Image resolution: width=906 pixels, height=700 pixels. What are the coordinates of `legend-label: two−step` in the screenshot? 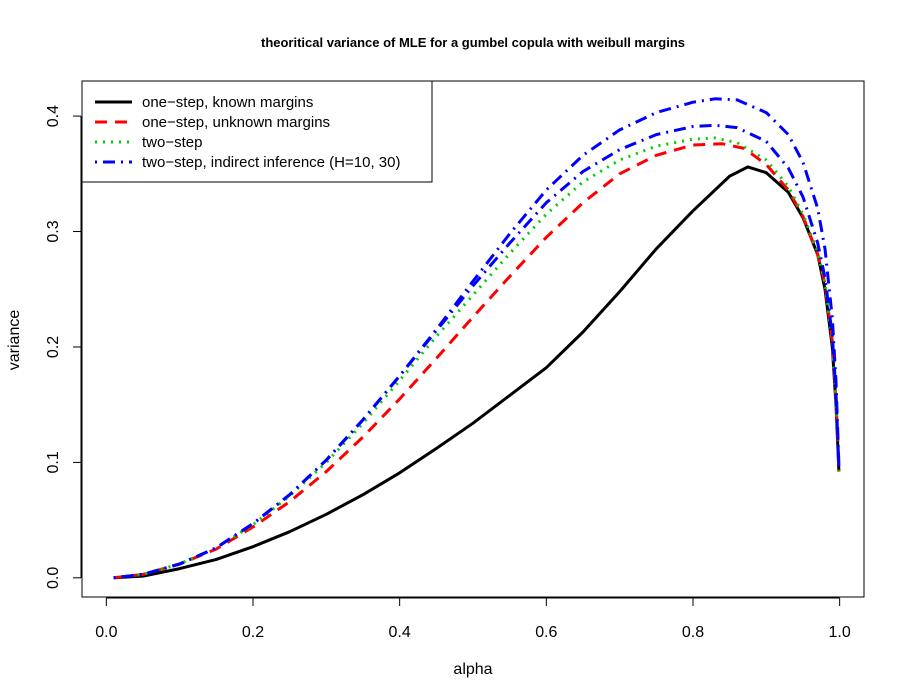 It's located at (172, 142).